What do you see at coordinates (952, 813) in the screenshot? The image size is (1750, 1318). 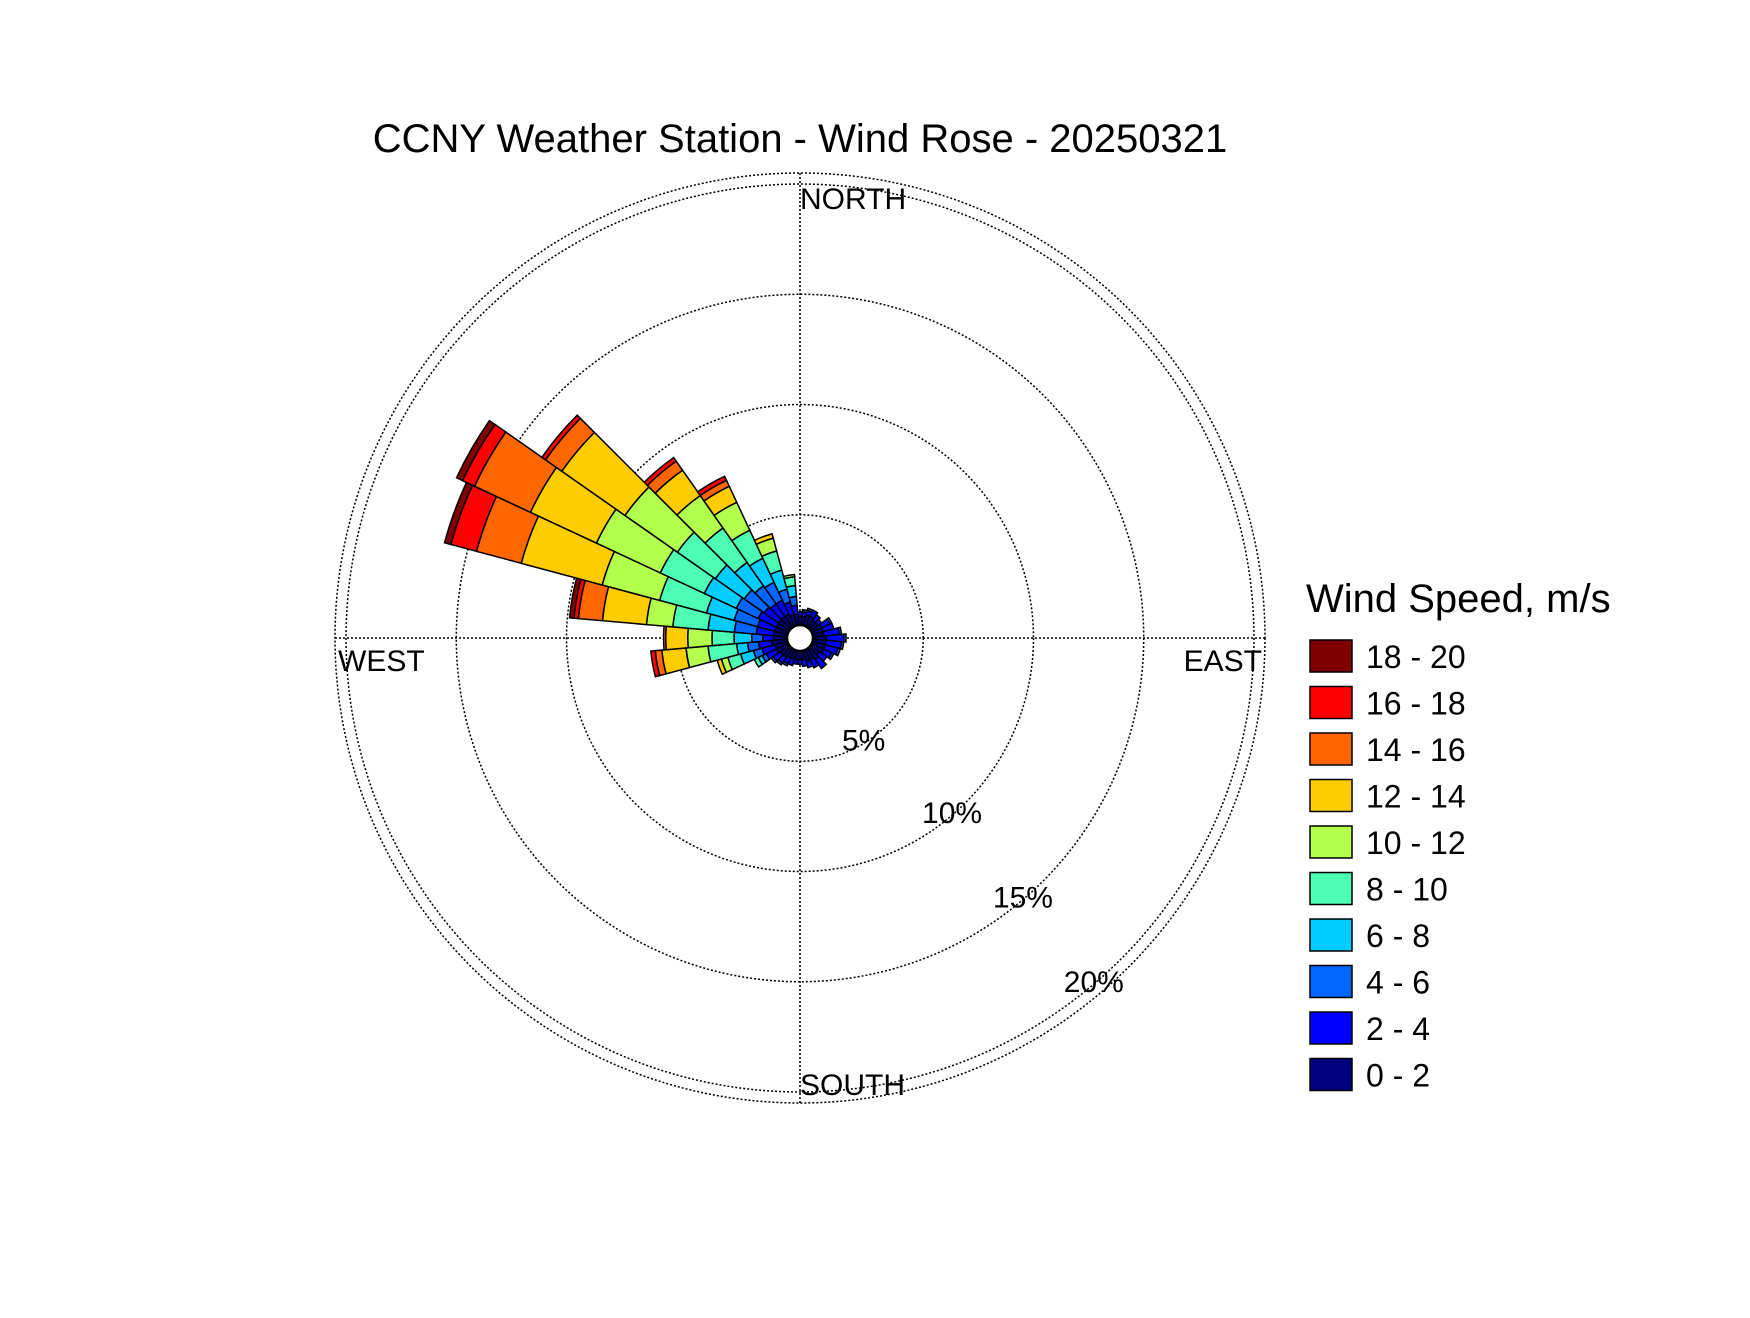 I see `radial-tick-label: 10%` at bounding box center [952, 813].